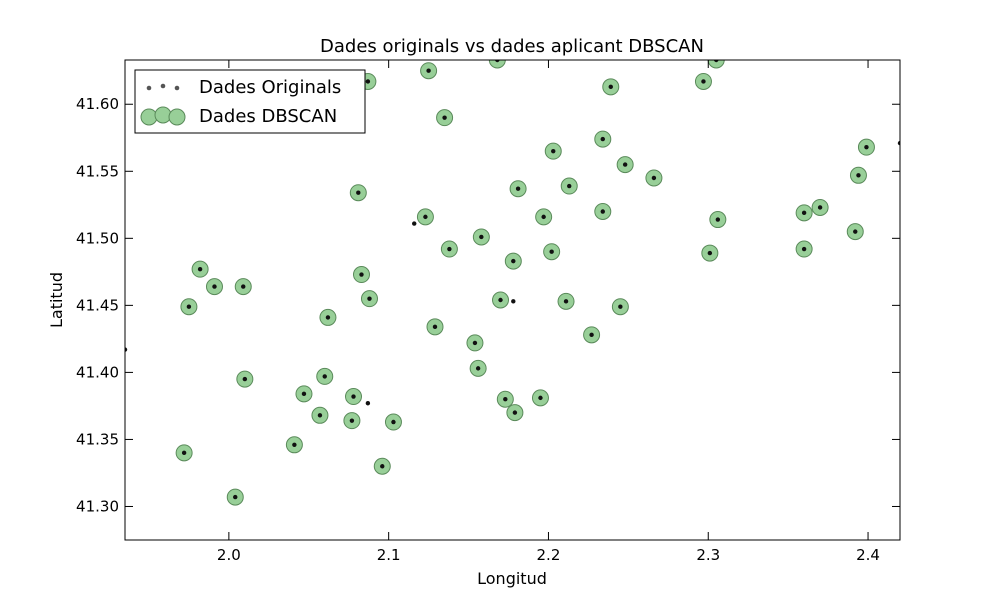  I want to click on x-tick-label-4: 2.4, so click(868, 555).